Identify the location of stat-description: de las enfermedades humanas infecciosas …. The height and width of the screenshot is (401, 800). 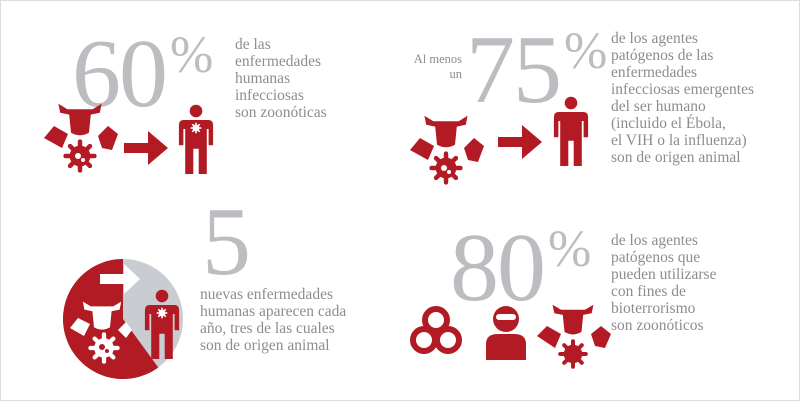
(281, 78).